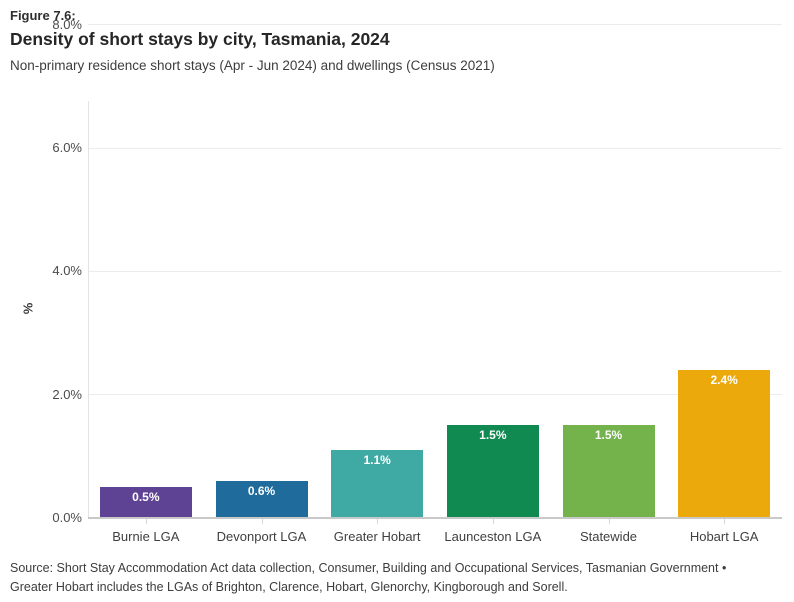 The width and height of the screenshot is (794, 602). I want to click on bar: 2.4%, so click(724, 444).